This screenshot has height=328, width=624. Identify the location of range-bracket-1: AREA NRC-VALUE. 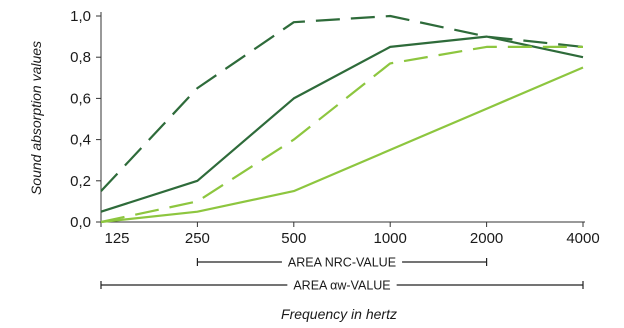
(342, 263).